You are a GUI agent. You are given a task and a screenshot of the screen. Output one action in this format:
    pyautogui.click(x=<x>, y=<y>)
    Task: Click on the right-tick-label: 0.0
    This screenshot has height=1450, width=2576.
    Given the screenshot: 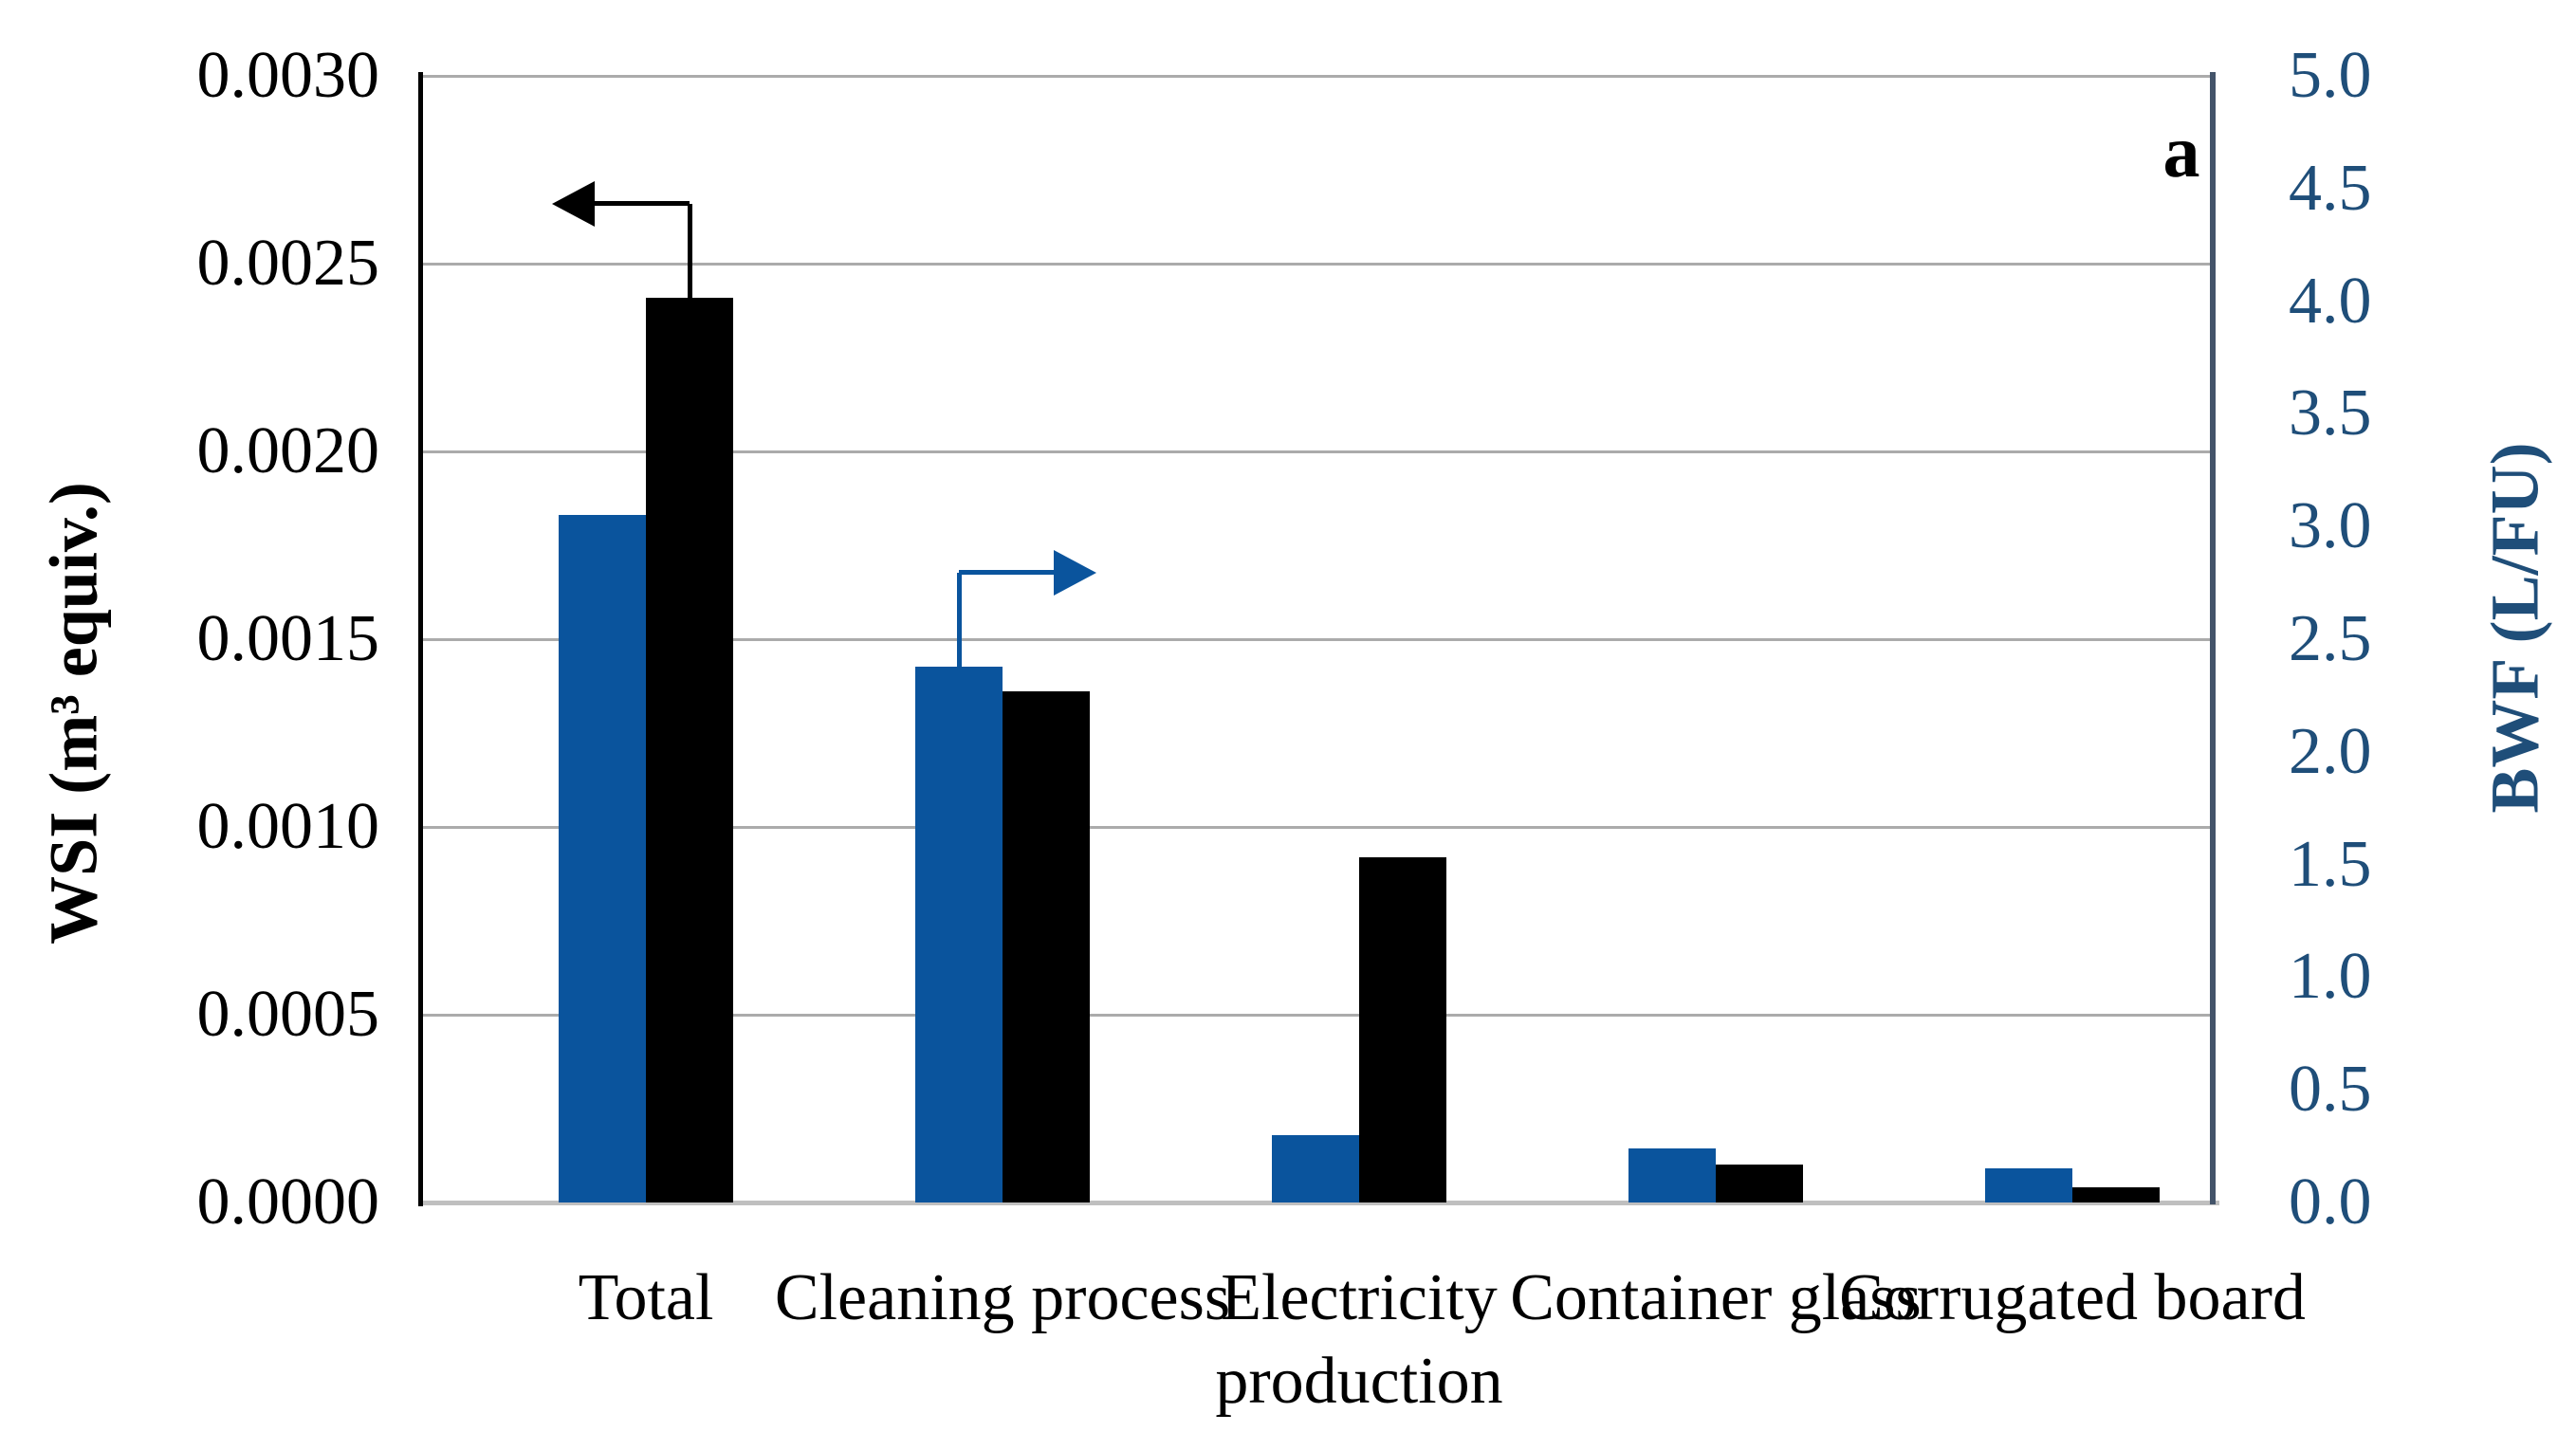 What is the action you would take?
    pyautogui.click(x=2330, y=1203)
    